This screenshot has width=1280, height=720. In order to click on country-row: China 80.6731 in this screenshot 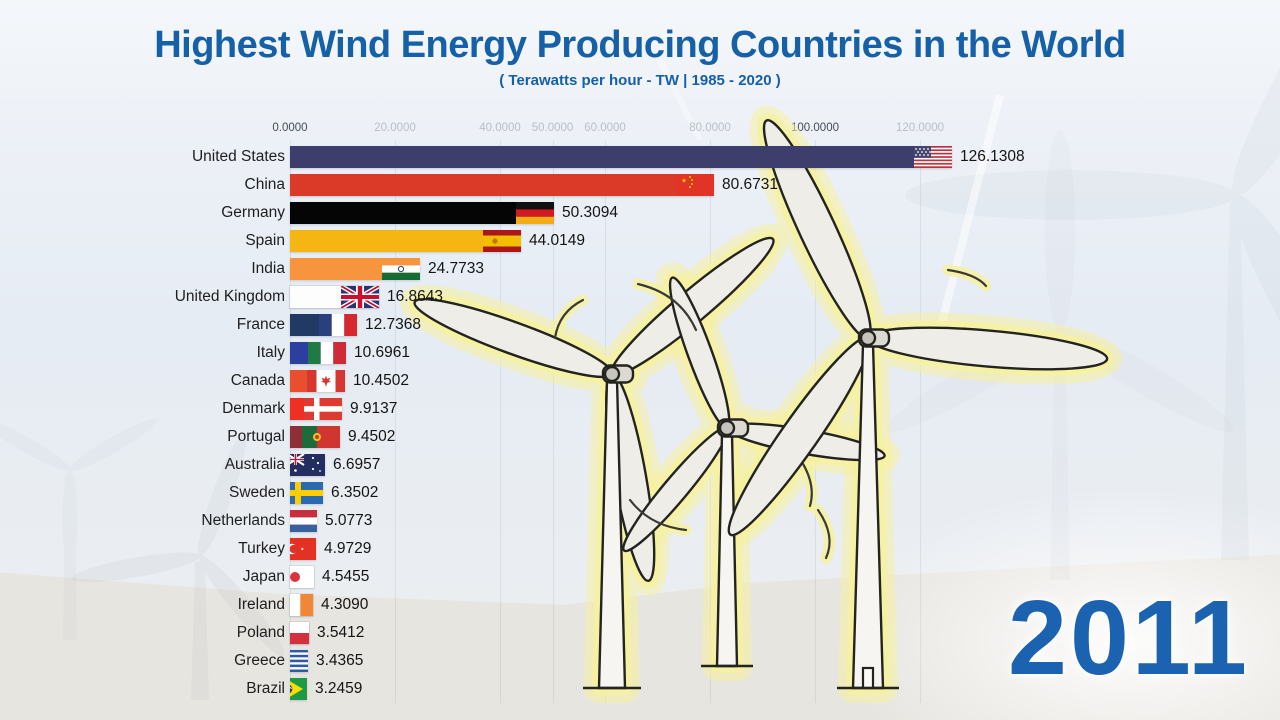, I will do `click(640, 185)`.